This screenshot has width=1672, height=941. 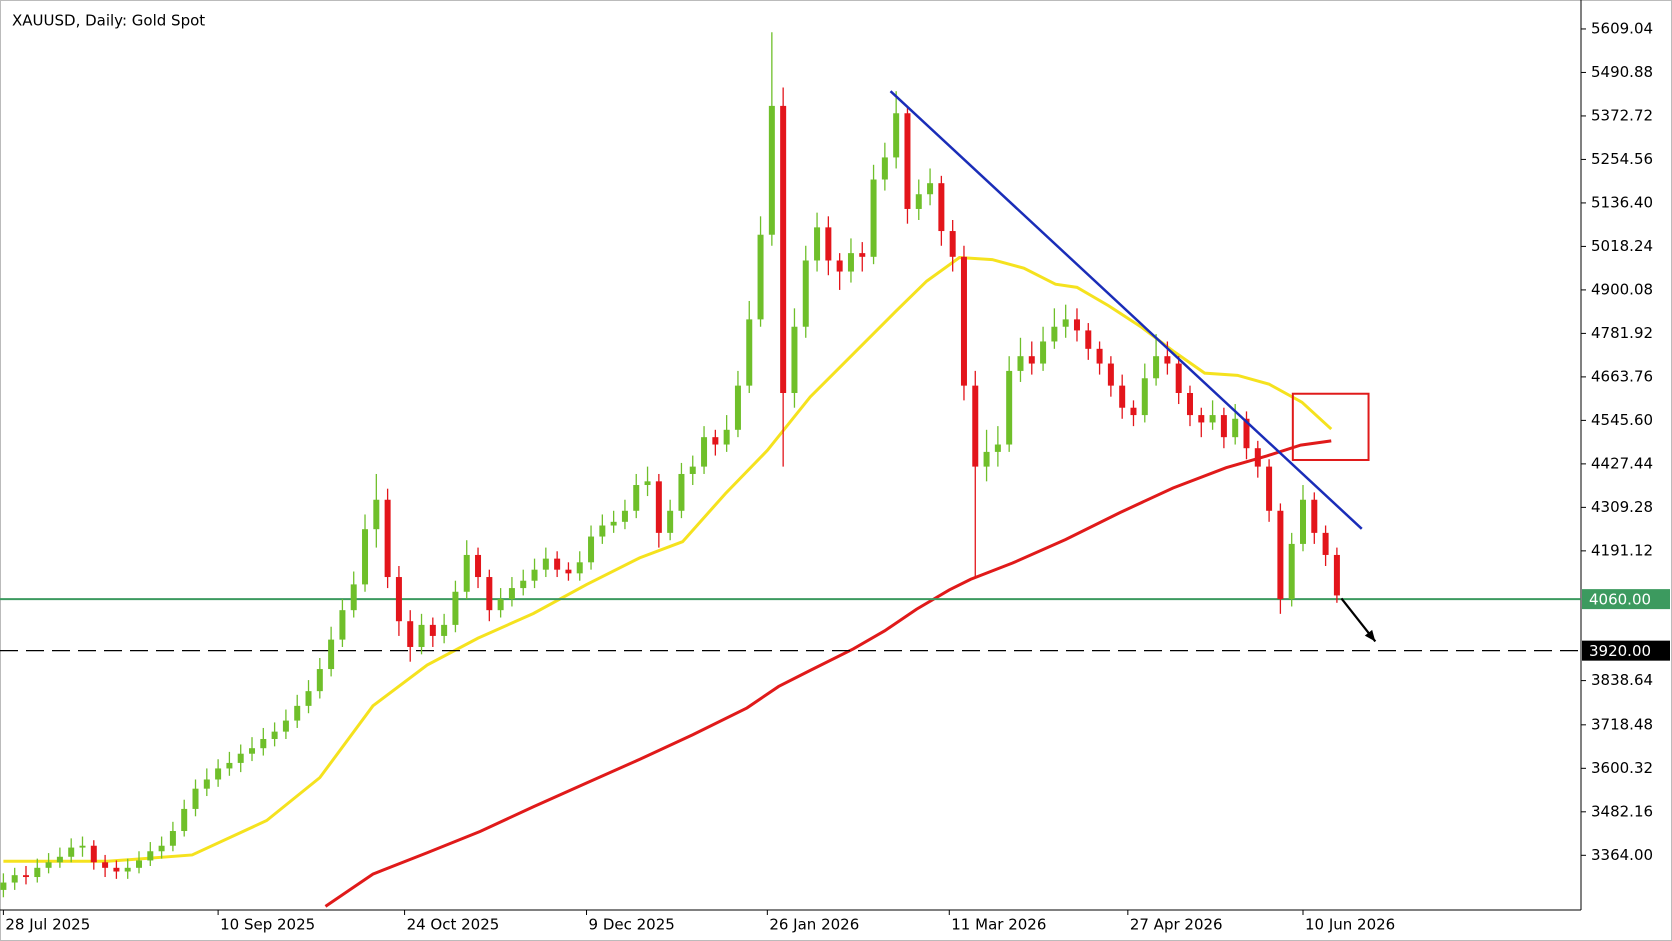 I want to click on highlight-box, so click(x=1330, y=426).